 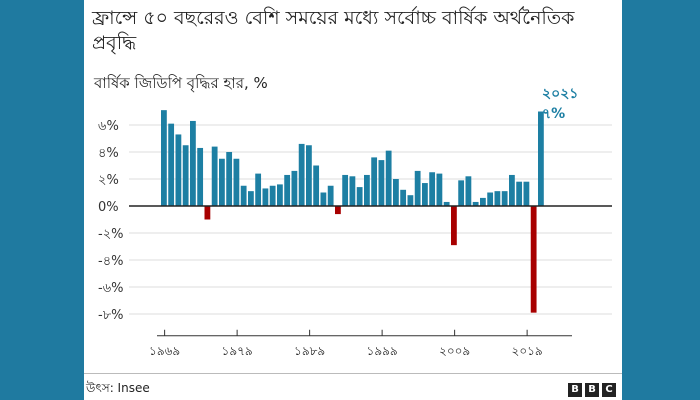 I want to click on annotation-year: ২০২১, so click(x=560, y=94).